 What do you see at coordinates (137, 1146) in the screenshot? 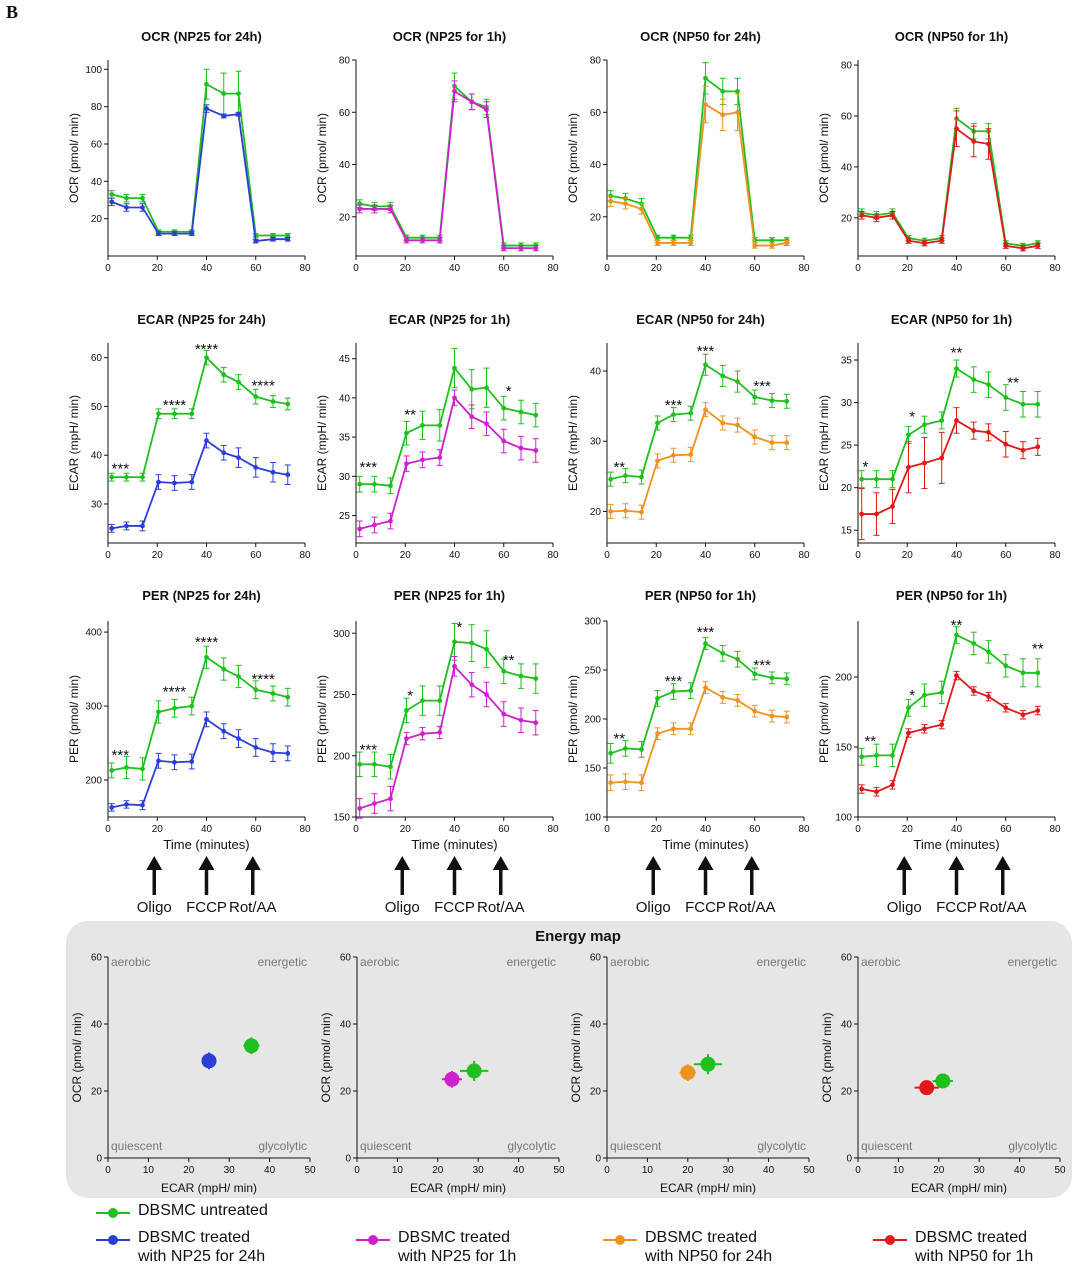
I see `quadrant-label-quiescent: quiescent` at bounding box center [137, 1146].